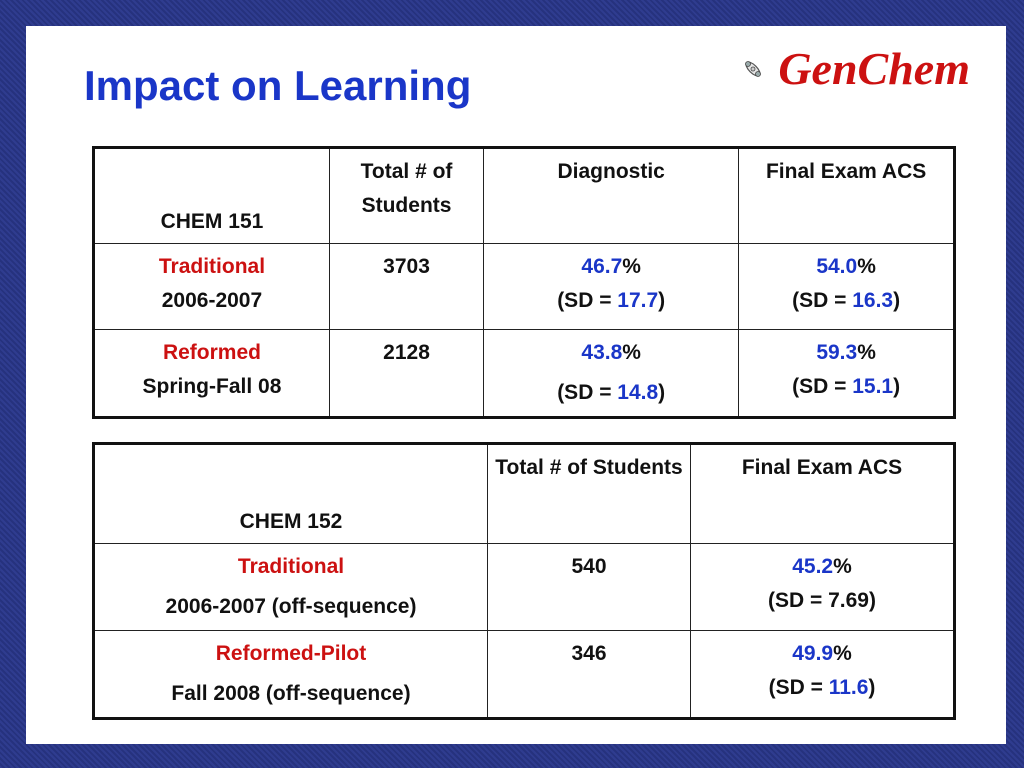 The image size is (1024, 768). Describe the element at coordinates (822, 587) in the screenshot. I see `stat-cell: 45.2% (SD = 7.69)` at that location.